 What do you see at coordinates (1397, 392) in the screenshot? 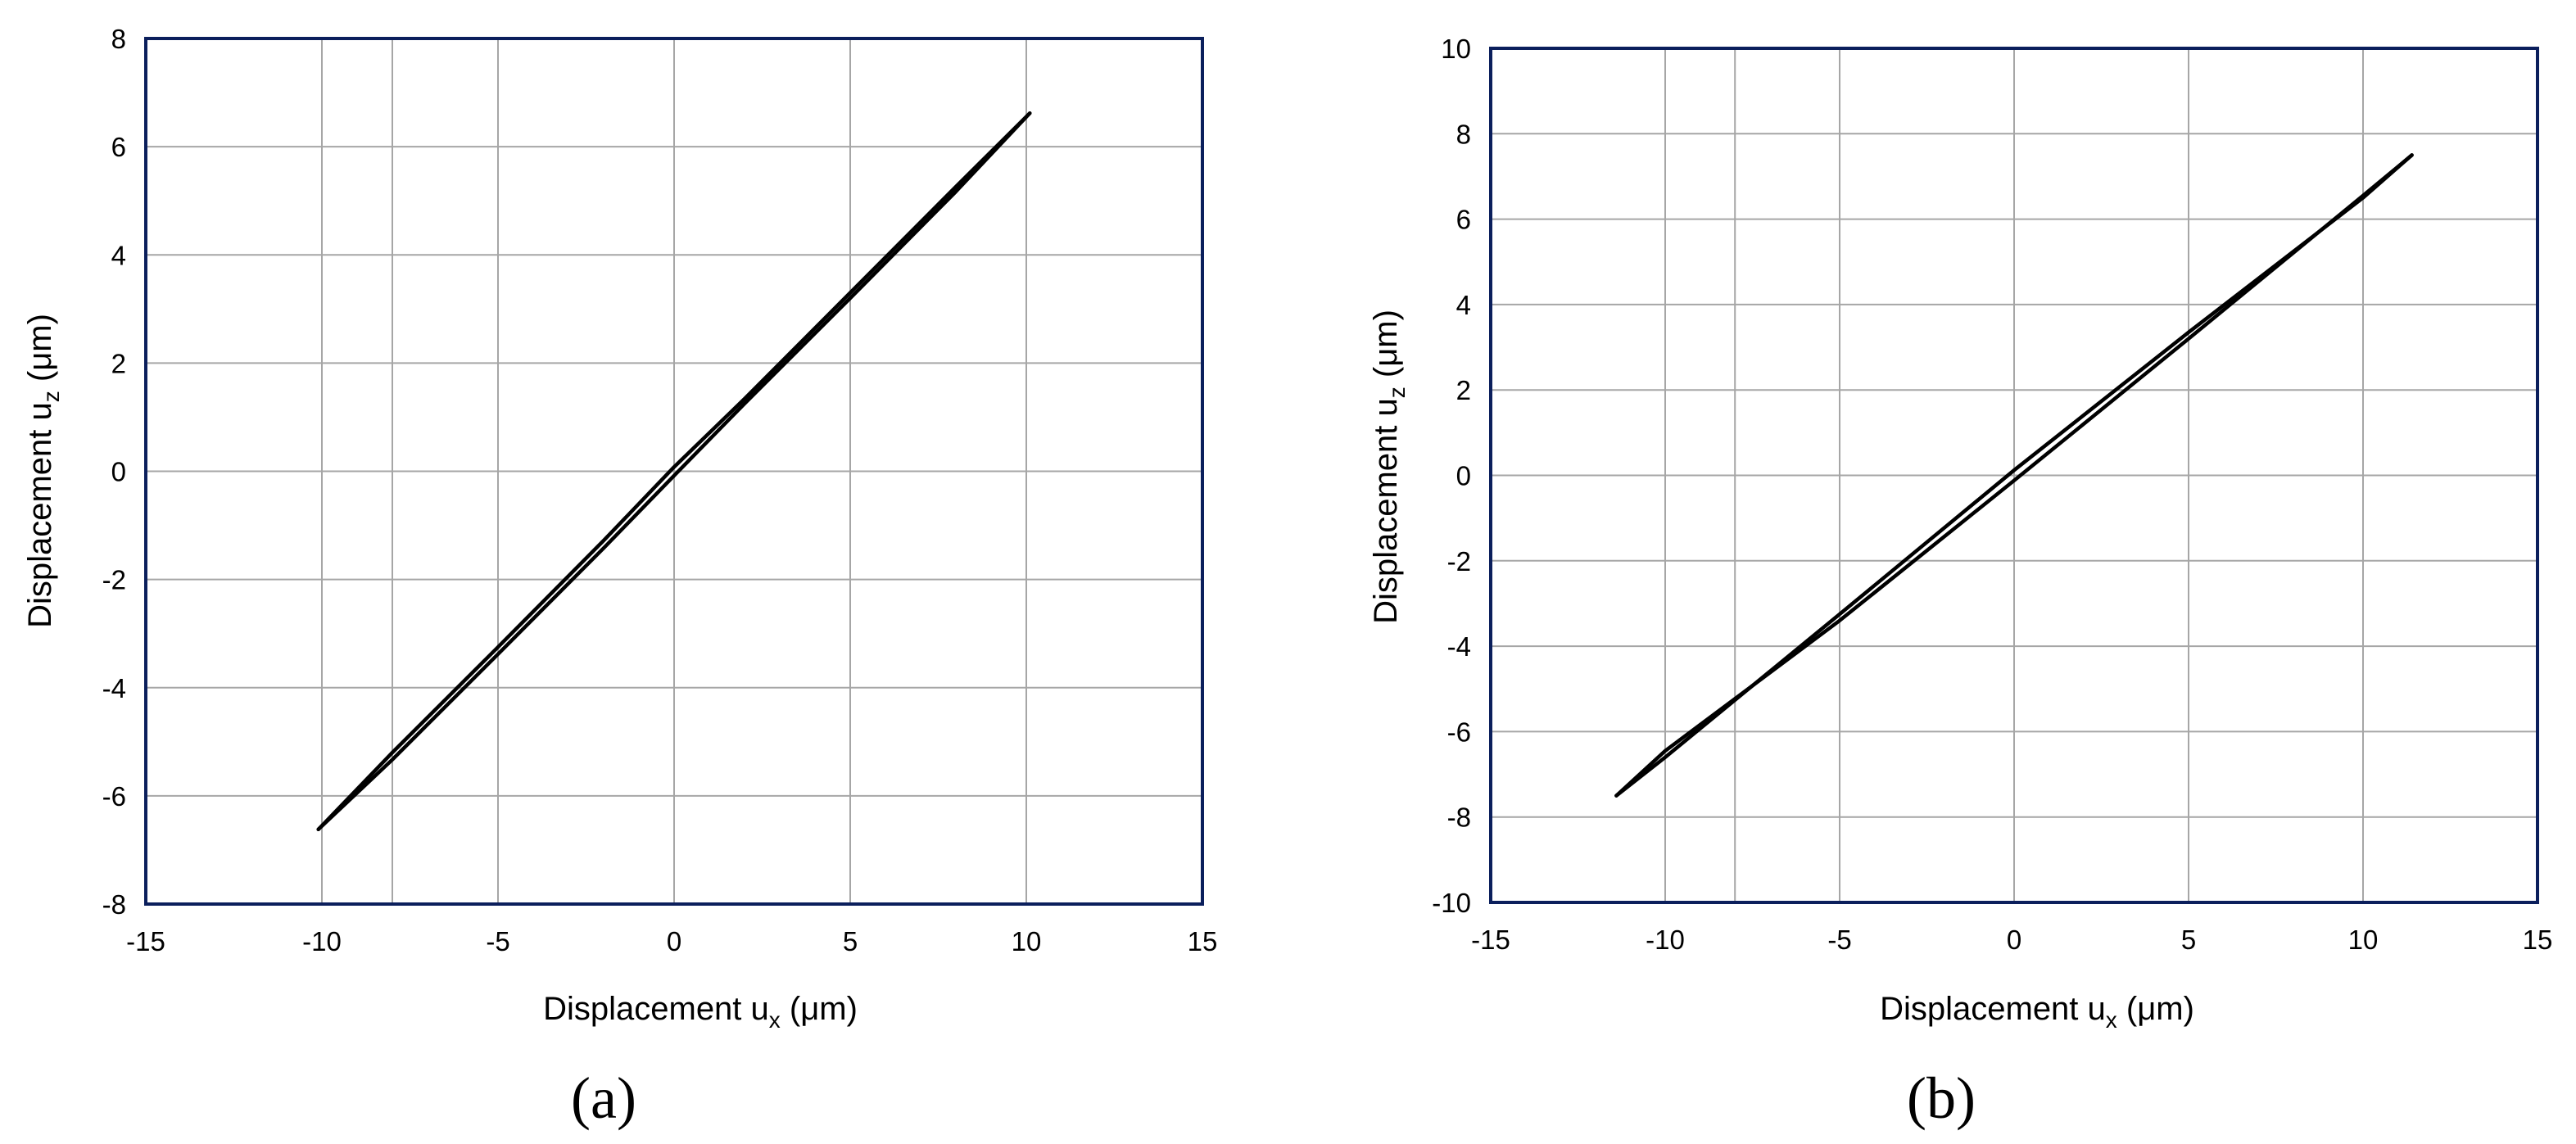
I see `y-axis-title-sub-b: z` at bounding box center [1397, 392].